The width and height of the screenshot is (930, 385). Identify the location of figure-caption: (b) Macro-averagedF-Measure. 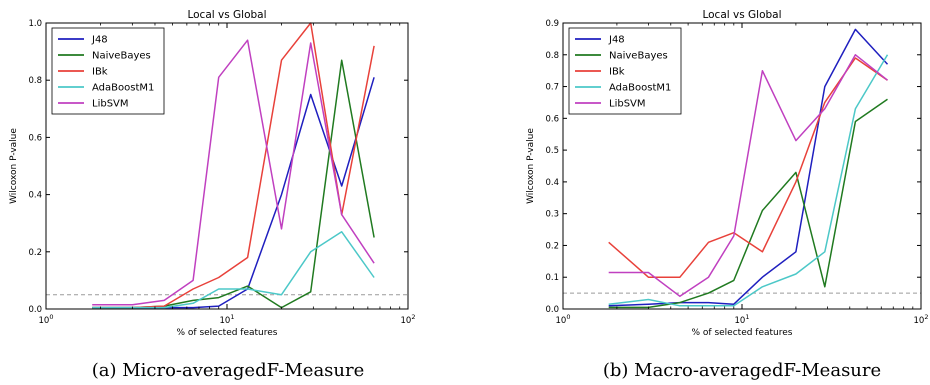
(742, 370).